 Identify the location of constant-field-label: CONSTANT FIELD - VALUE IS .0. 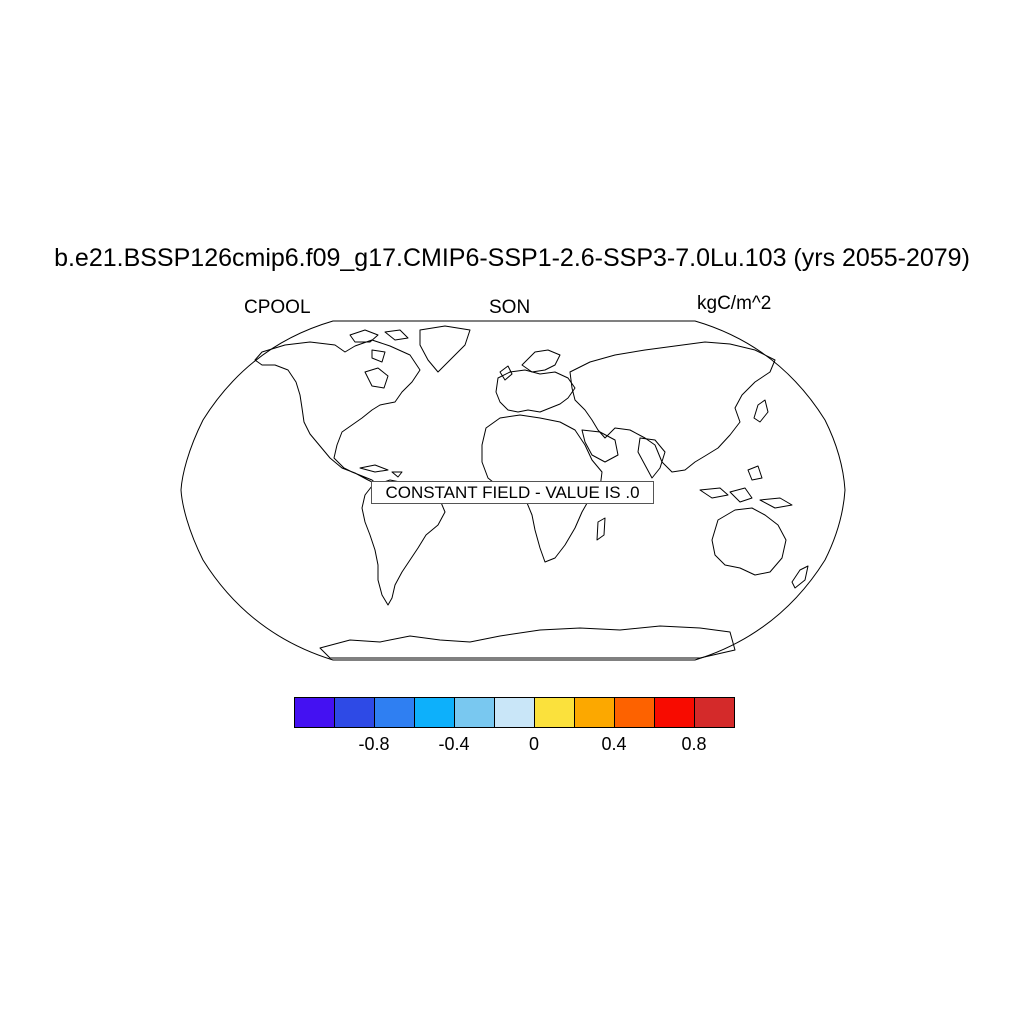
(512, 492).